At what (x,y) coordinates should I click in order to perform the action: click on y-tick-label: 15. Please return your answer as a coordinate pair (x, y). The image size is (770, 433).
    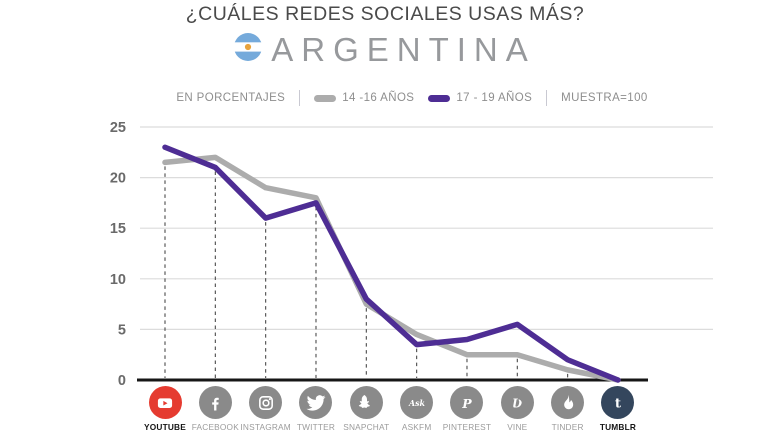
    Looking at the image, I should click on (118, 229).